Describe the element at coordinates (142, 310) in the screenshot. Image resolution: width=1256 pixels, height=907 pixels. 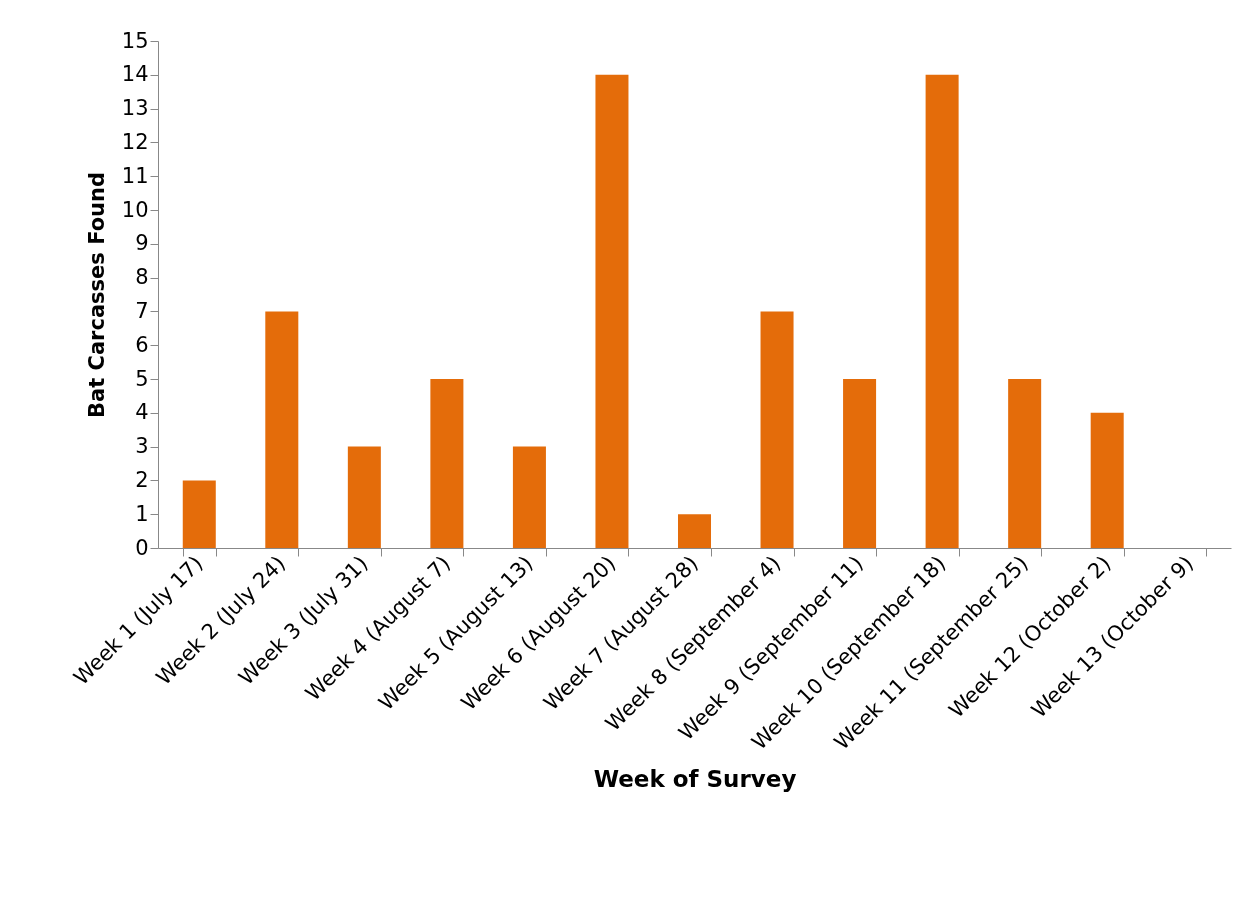
I see `y-tick-label: 7` at that location.